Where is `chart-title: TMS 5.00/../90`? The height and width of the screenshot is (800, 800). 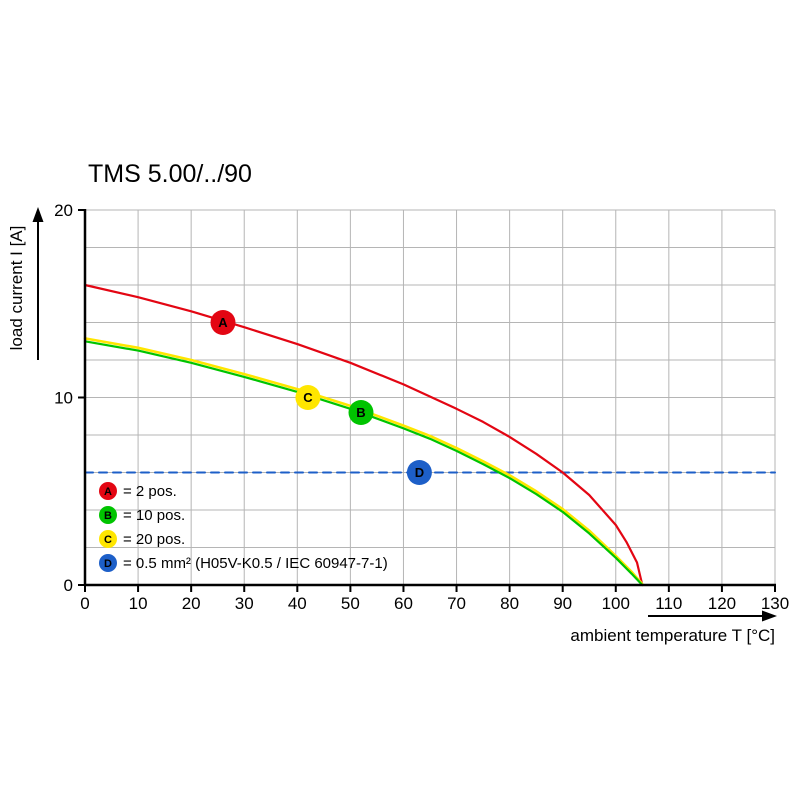
chart-title: TMS 5.00/../90 is located at coordinates (170, 174).